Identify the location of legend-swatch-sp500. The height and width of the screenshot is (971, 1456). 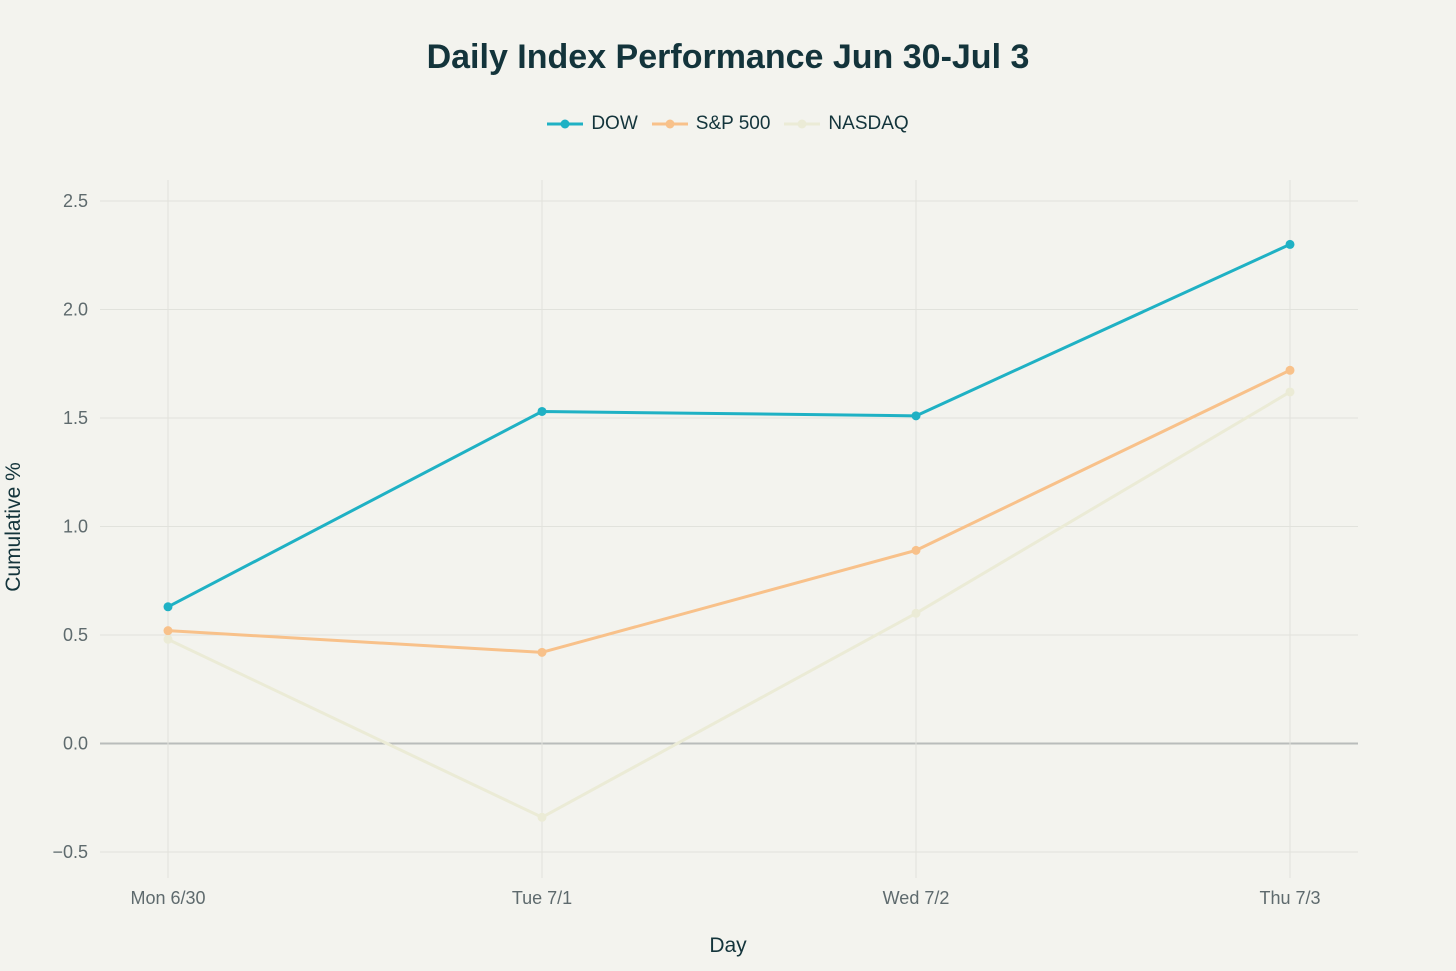
(669, 124).